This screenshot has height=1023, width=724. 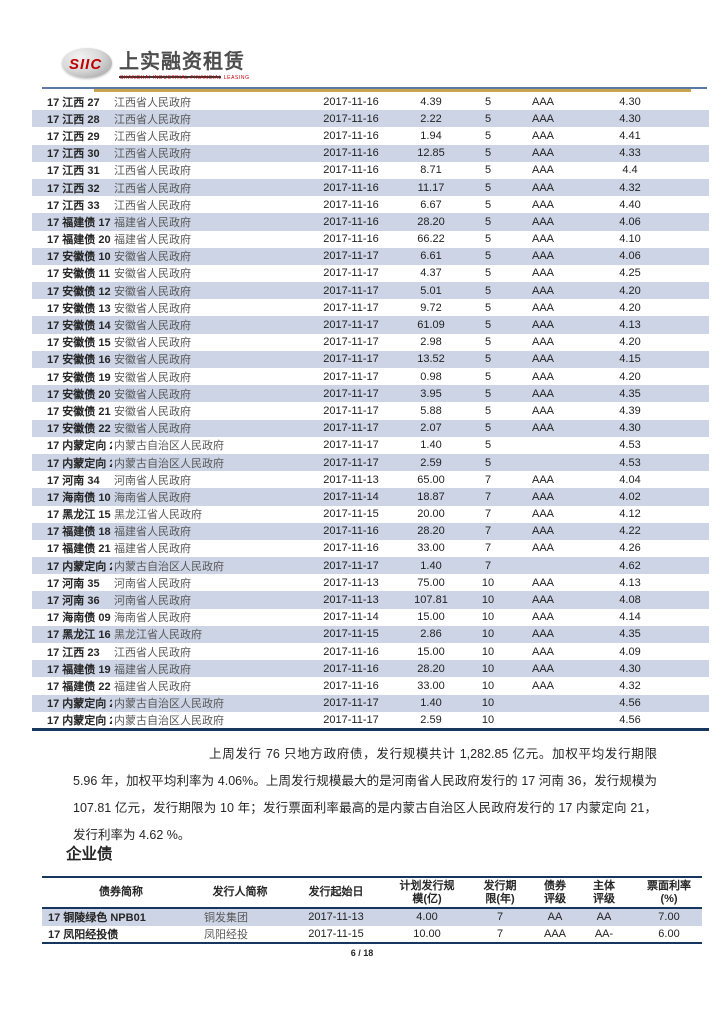 What do you see at coordinates (431, 359) in the screenshot?
I see `issue-size-cell: 13.52` at bounding box center [431, 359].